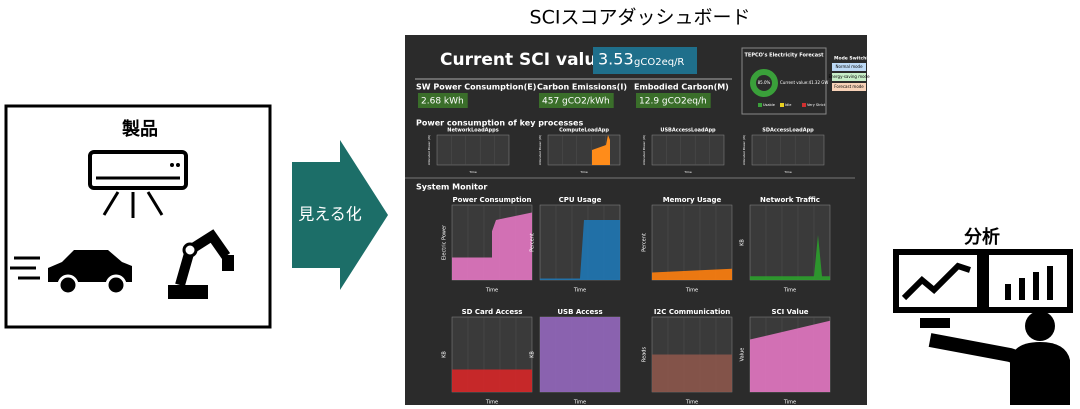 The width and height of the screenshot is (1080, 409). What do you see at coordinates (579, 312) in the screenshot?
I see `chart-title: USB Access` at bounding box center [579, 312].